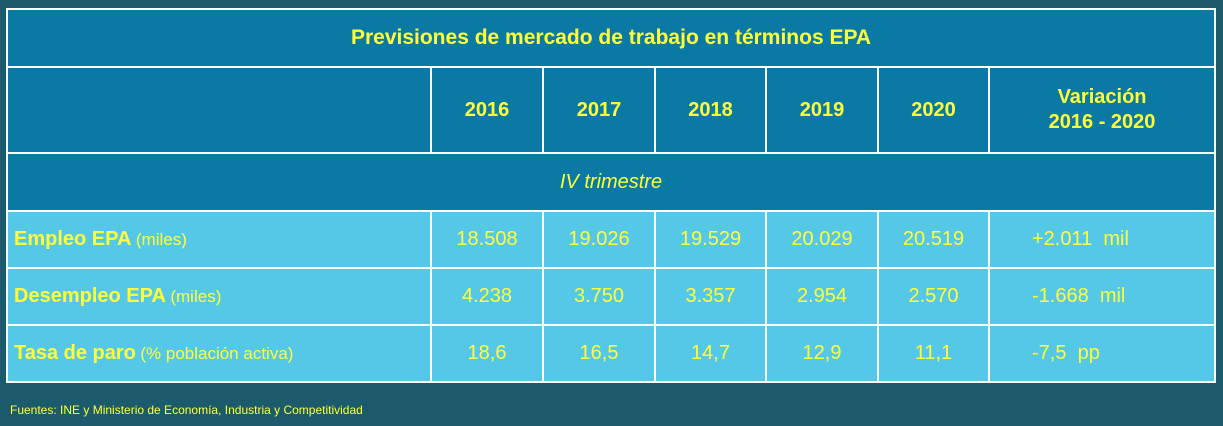  I want to click on header-year-2018: 2018, so click(710, 110).